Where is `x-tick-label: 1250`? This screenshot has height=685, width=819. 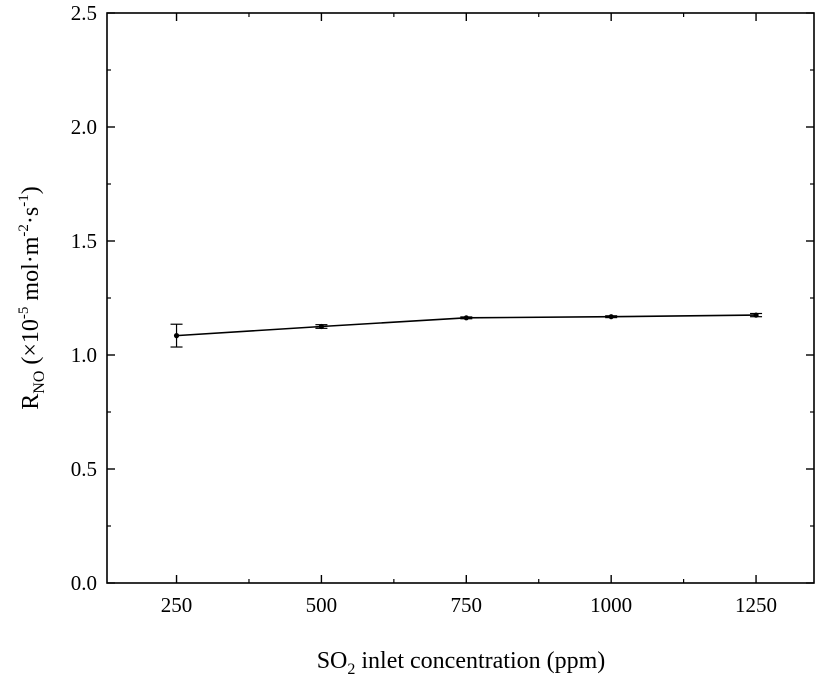
x-tick-label: 1250 is located at coordinates (756, 605).